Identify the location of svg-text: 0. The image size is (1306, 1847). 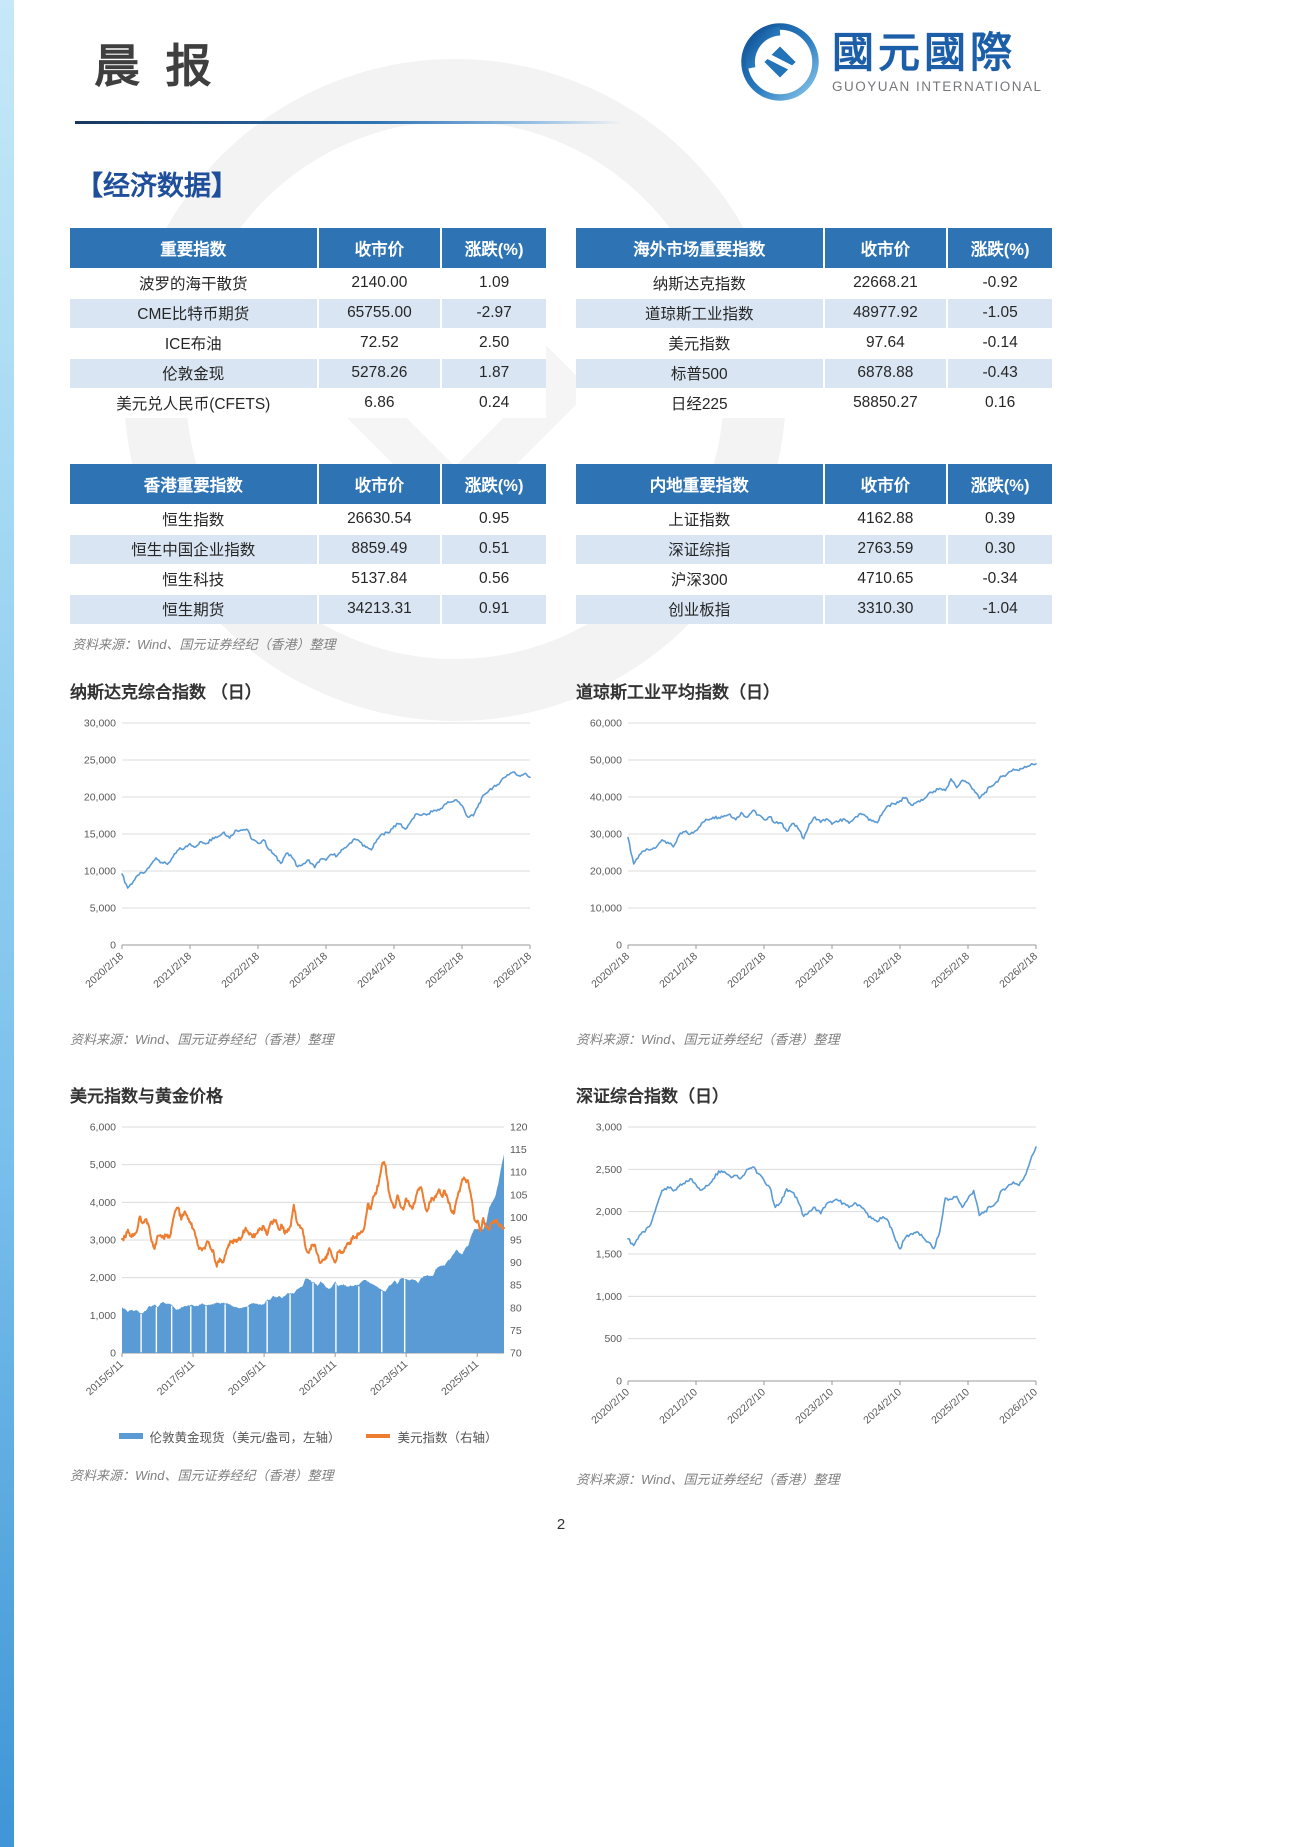
(113, 1354).